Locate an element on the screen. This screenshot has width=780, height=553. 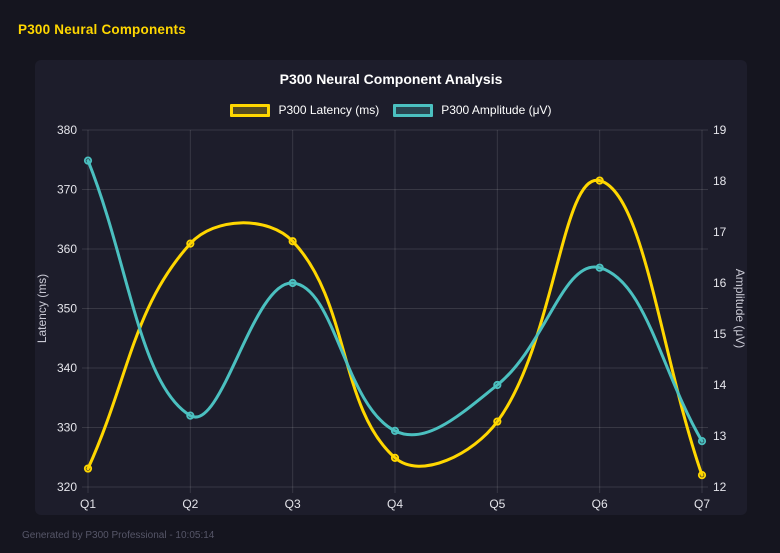
page-title: P300 Neural Components is located at coordinates (102, 29).